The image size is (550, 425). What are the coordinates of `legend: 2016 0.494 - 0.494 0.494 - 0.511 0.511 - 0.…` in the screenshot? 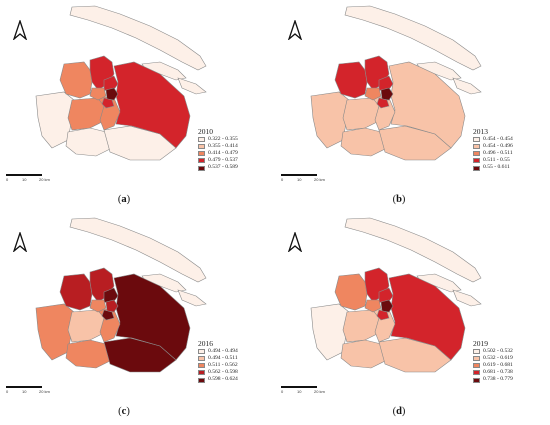 It's located at (218, 362).